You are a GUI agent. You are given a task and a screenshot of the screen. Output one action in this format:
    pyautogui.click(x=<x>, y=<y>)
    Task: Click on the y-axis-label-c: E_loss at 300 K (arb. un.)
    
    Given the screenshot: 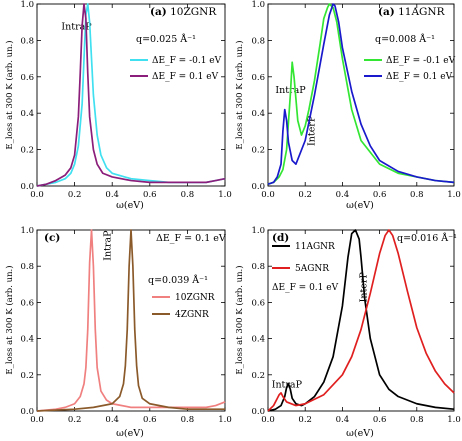 What is the action you would take?
    pyautogui.click(x=9, y=319)
    